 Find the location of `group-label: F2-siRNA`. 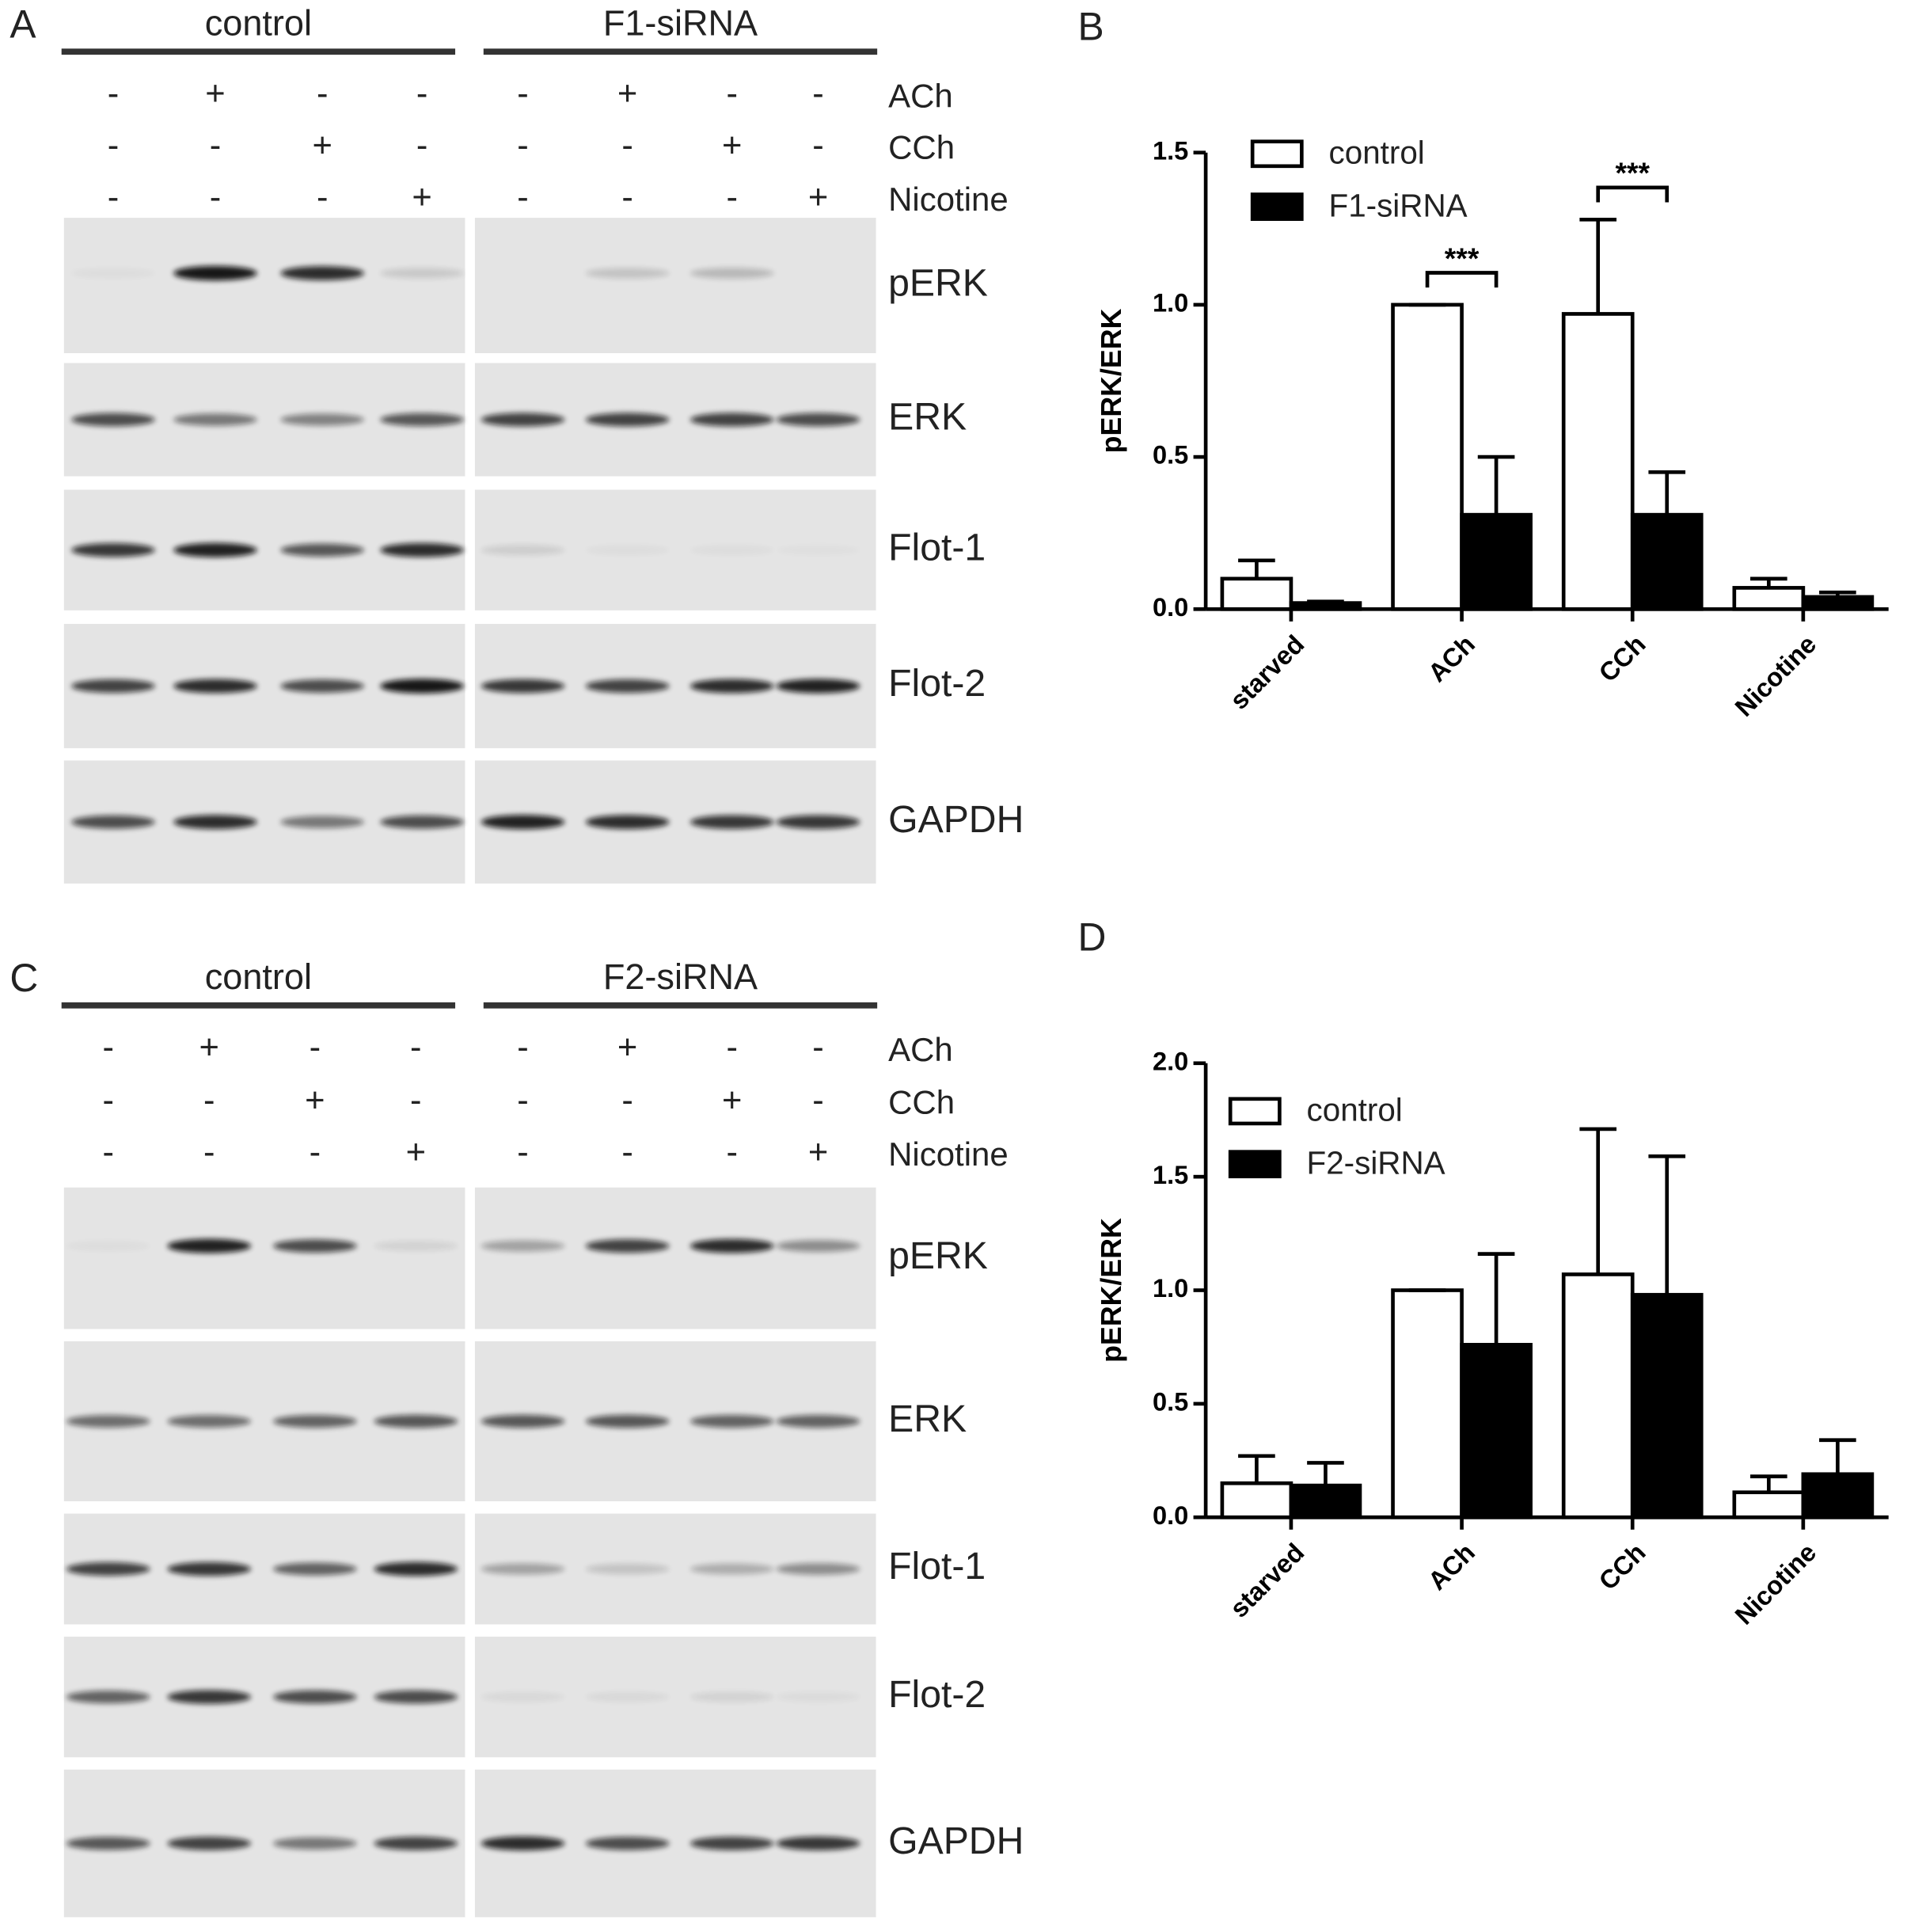

group-label: F2-siRNA is located at coordinates (680, 977).